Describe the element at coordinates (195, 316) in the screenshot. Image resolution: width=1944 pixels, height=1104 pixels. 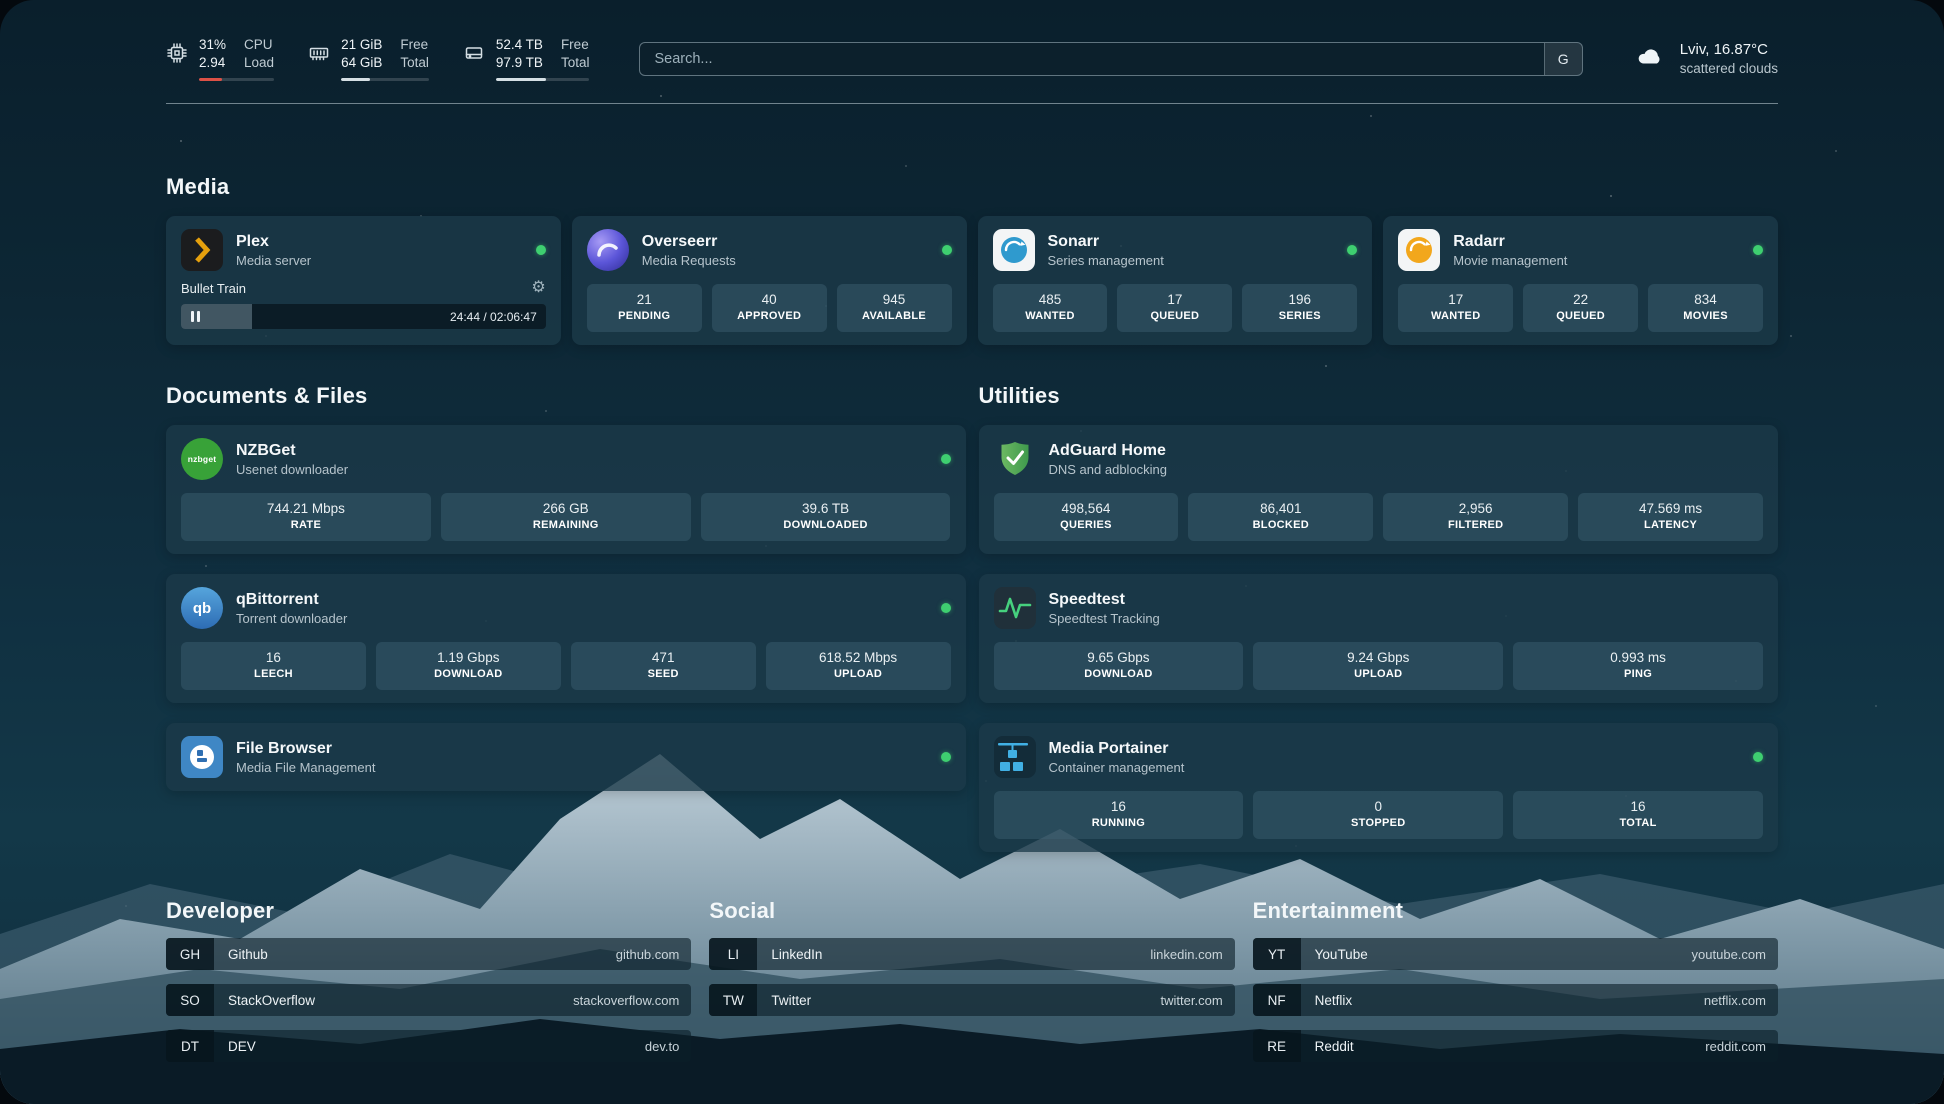
I see `pause-button` at that location.